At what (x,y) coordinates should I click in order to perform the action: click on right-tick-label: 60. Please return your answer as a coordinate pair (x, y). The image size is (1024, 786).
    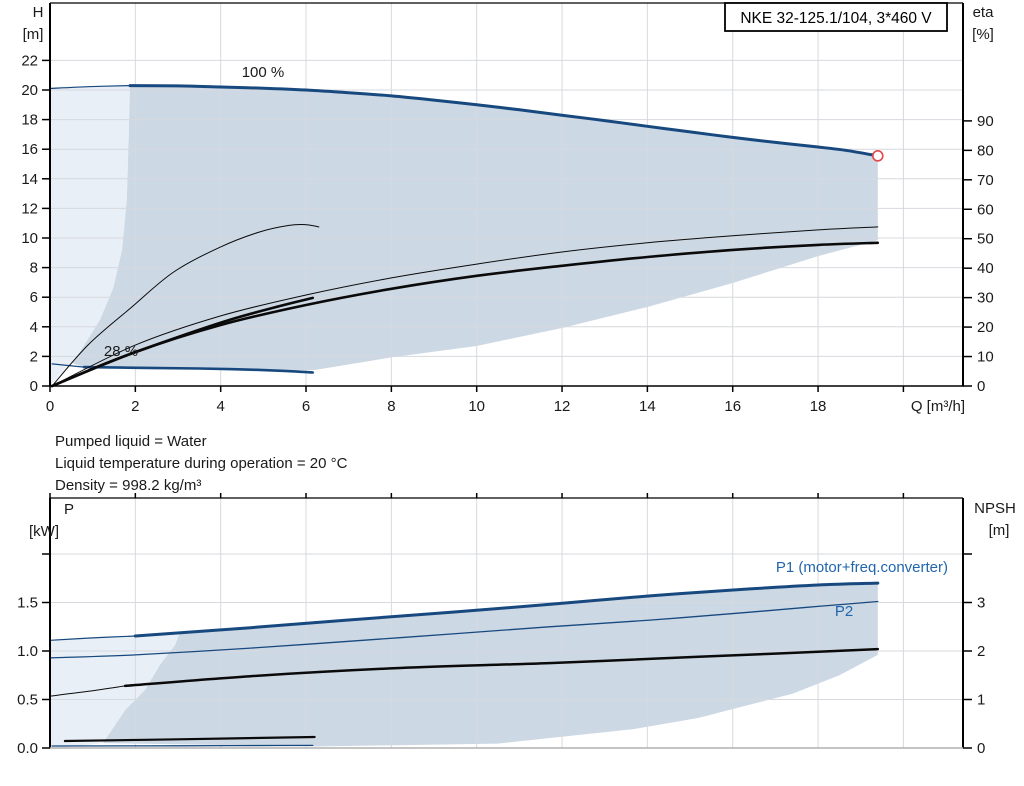
    Looking at the image, I should click on (985, 209).